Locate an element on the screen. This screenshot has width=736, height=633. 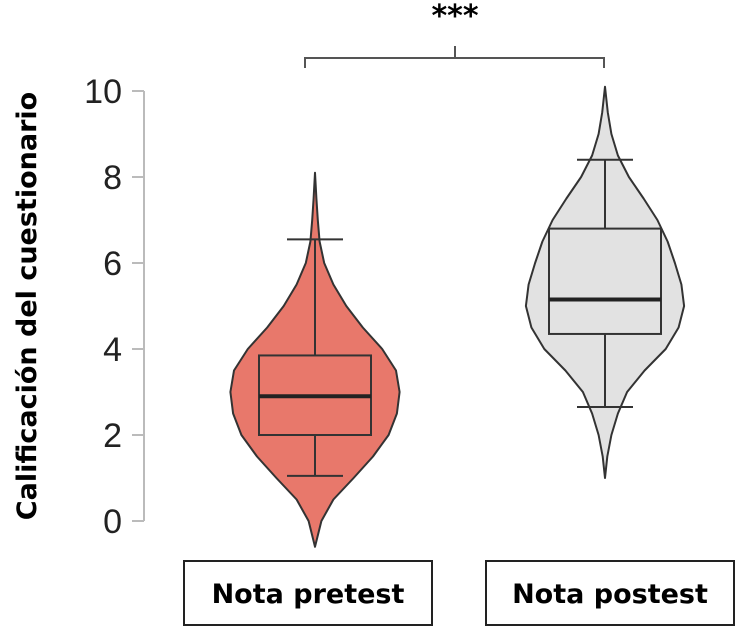
significance-label: *** is located at coordinates (454, 17).